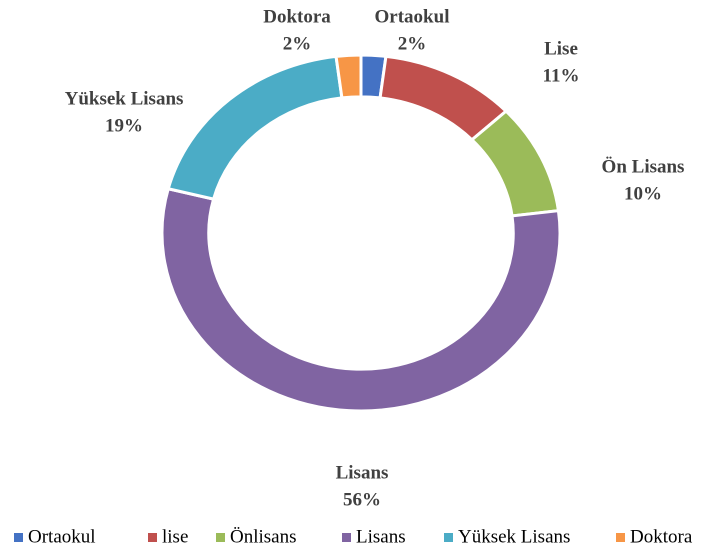  I want to click on data-label-value: 56%, so click(362, 499).